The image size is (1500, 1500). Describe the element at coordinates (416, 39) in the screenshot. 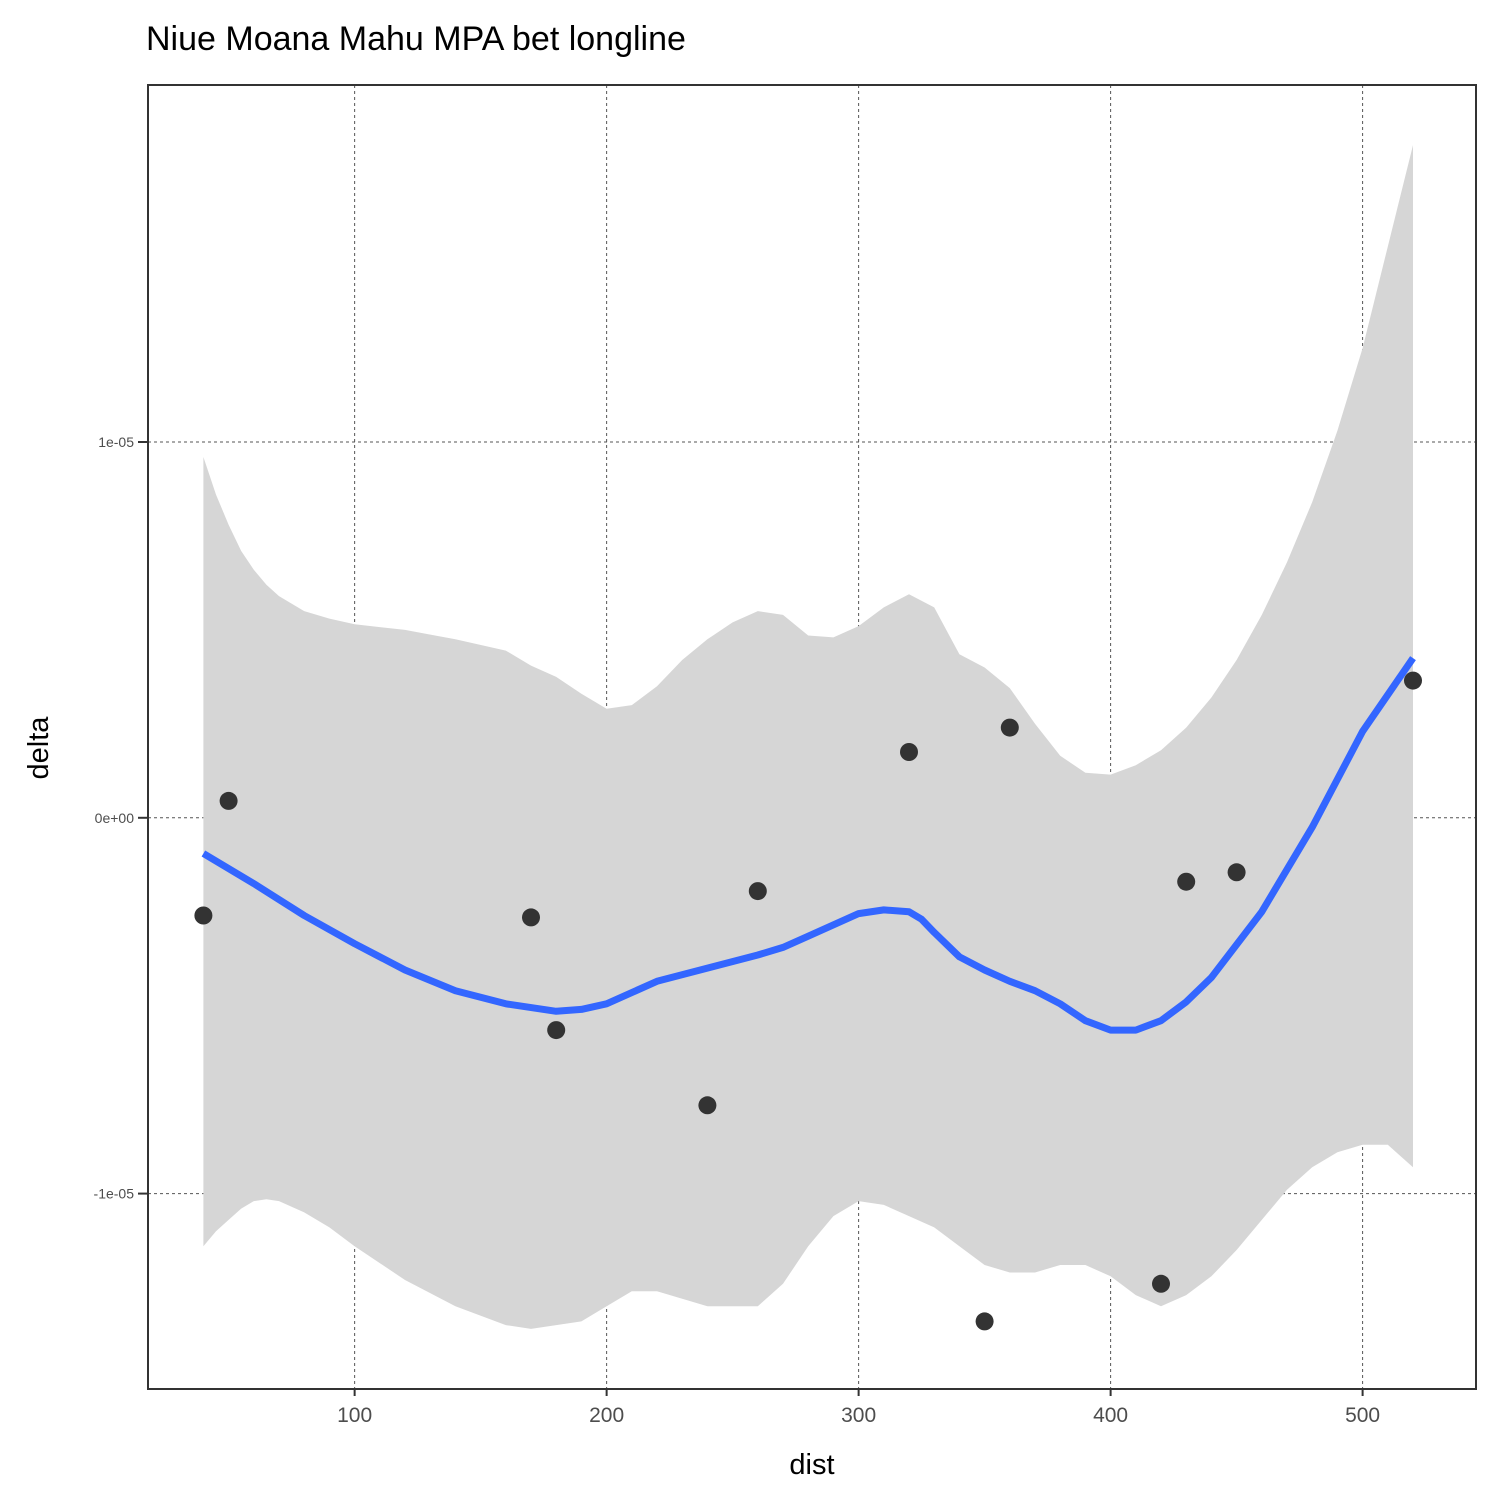

I see `chart-title: Niue Moana Mahu MPA bet longline` at that location.